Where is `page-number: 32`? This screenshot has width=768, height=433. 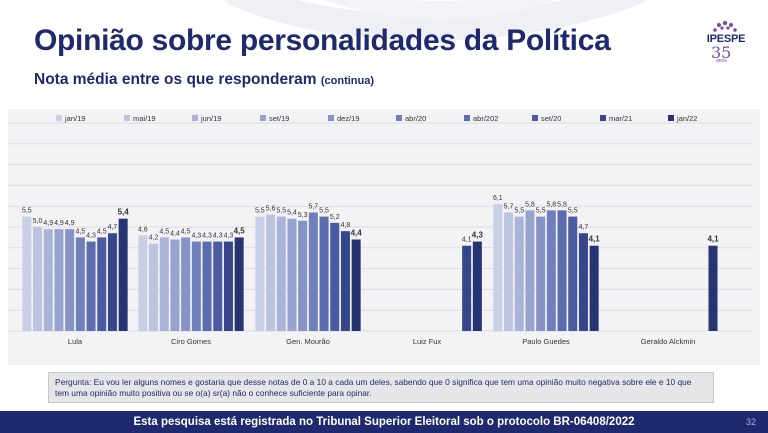
page-number: 32 is located at coordinates (750, 422).